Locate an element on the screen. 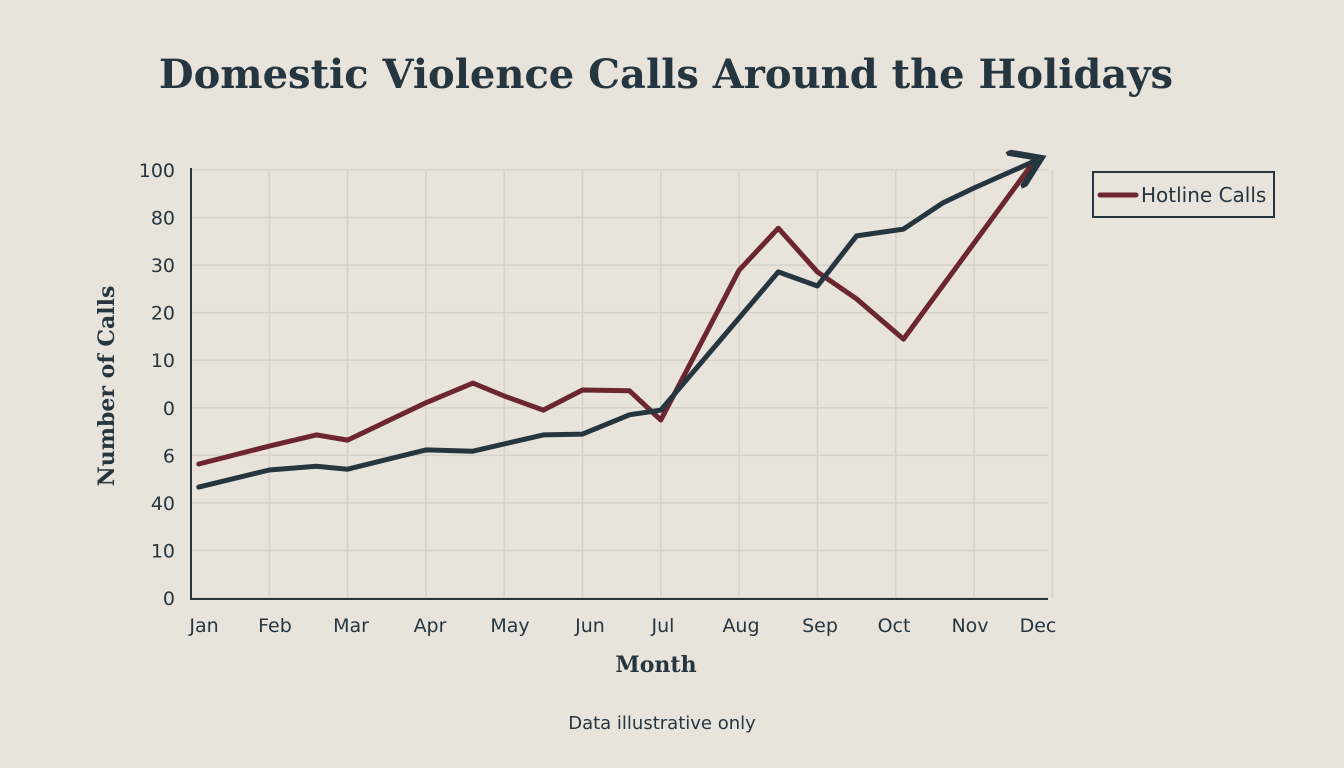 The image size is (1344, 768). y-axis-ticks: 0 10 40 6 0 10 20 30 80 100 is located at coordinates (157, 385).